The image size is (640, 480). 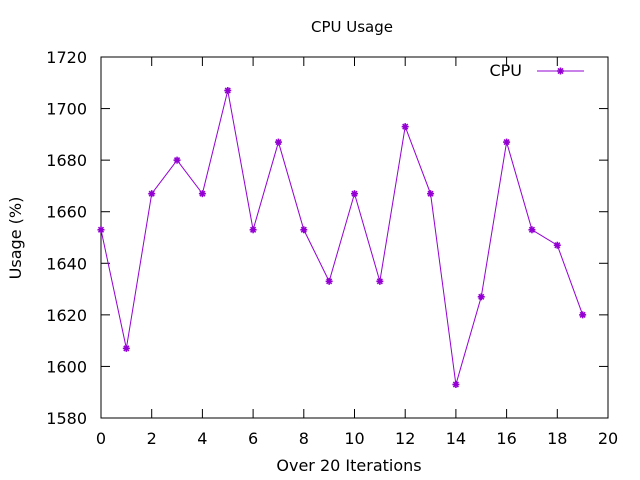 I want to click on y-tick-label: 1660, so click(x=66, y=212).